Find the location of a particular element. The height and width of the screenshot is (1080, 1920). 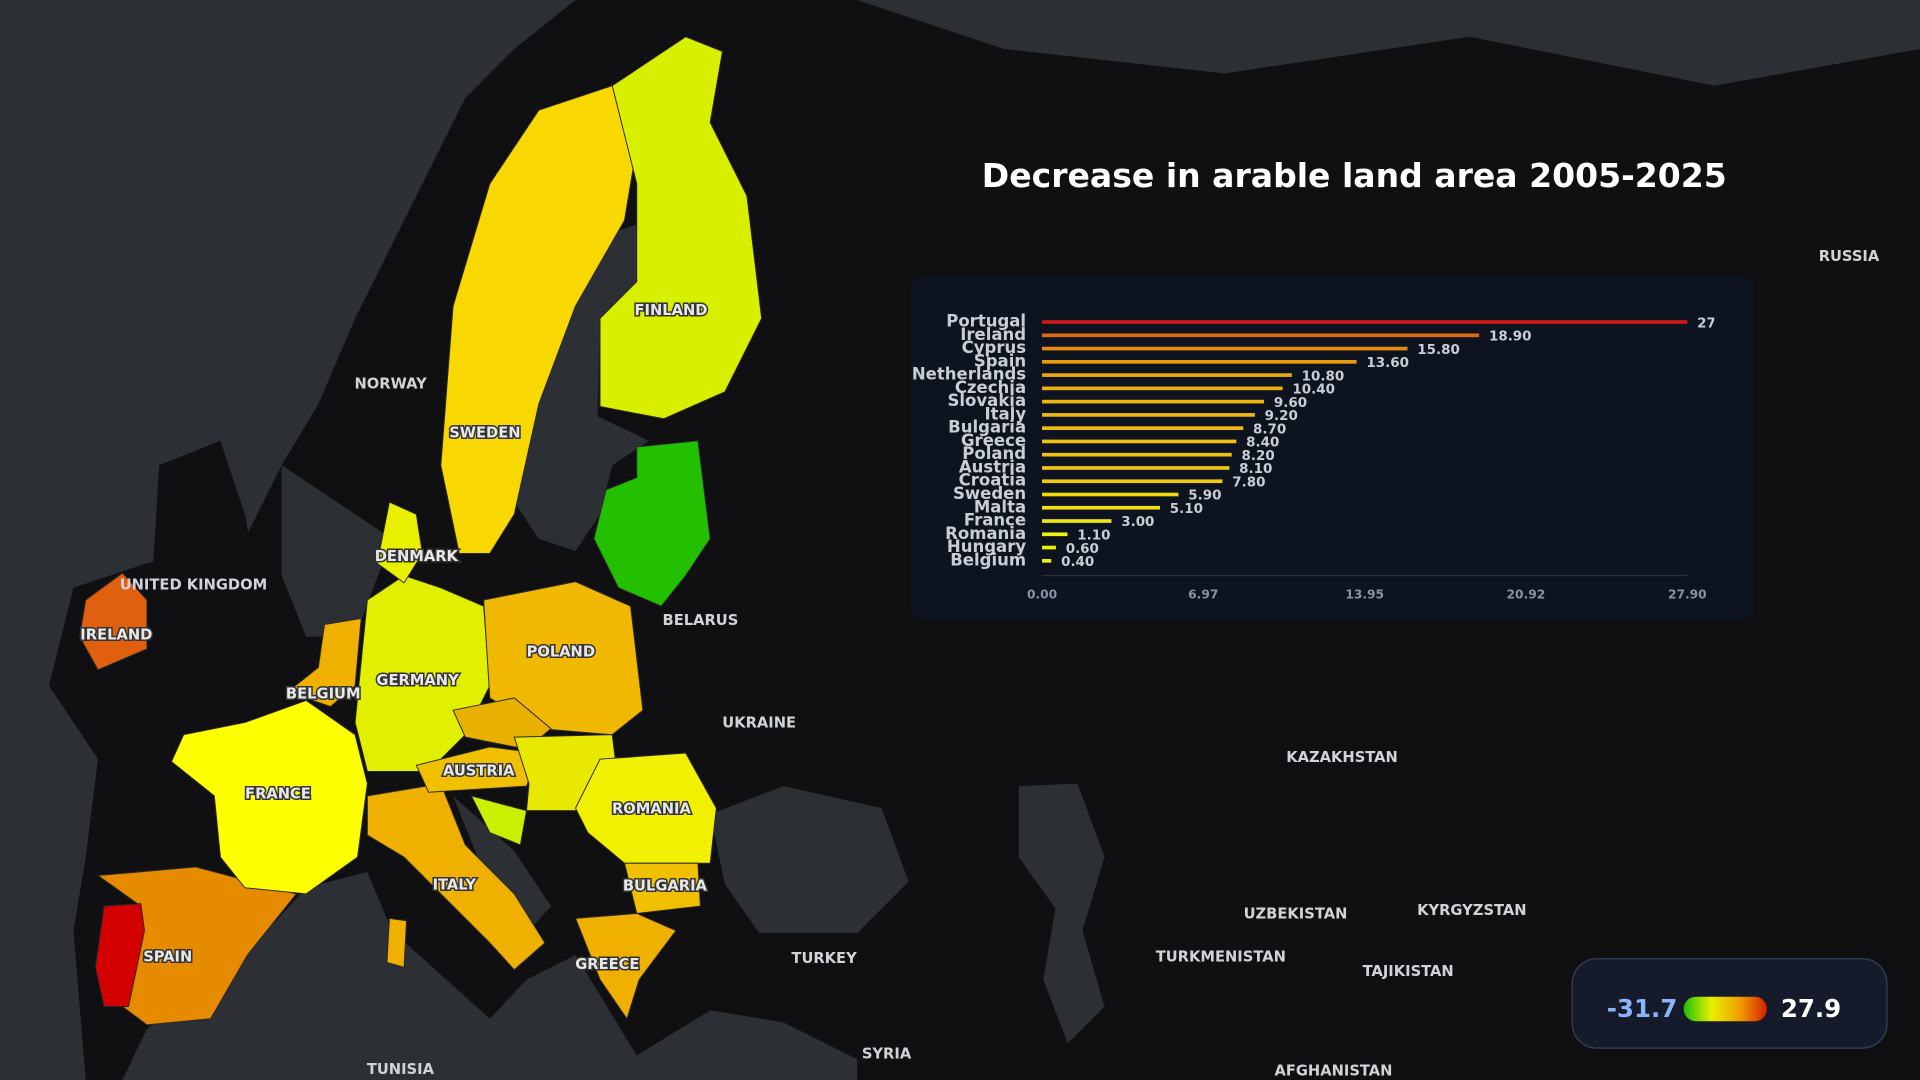

x-tick-label: 0.00 is located at coordinates (1042, 595).